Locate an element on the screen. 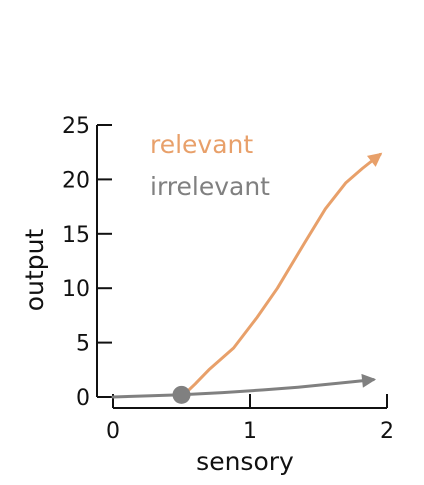 The height and width of the screenshot is (485, 424). series-line-irrelevant is located at coordinates (244, 386).